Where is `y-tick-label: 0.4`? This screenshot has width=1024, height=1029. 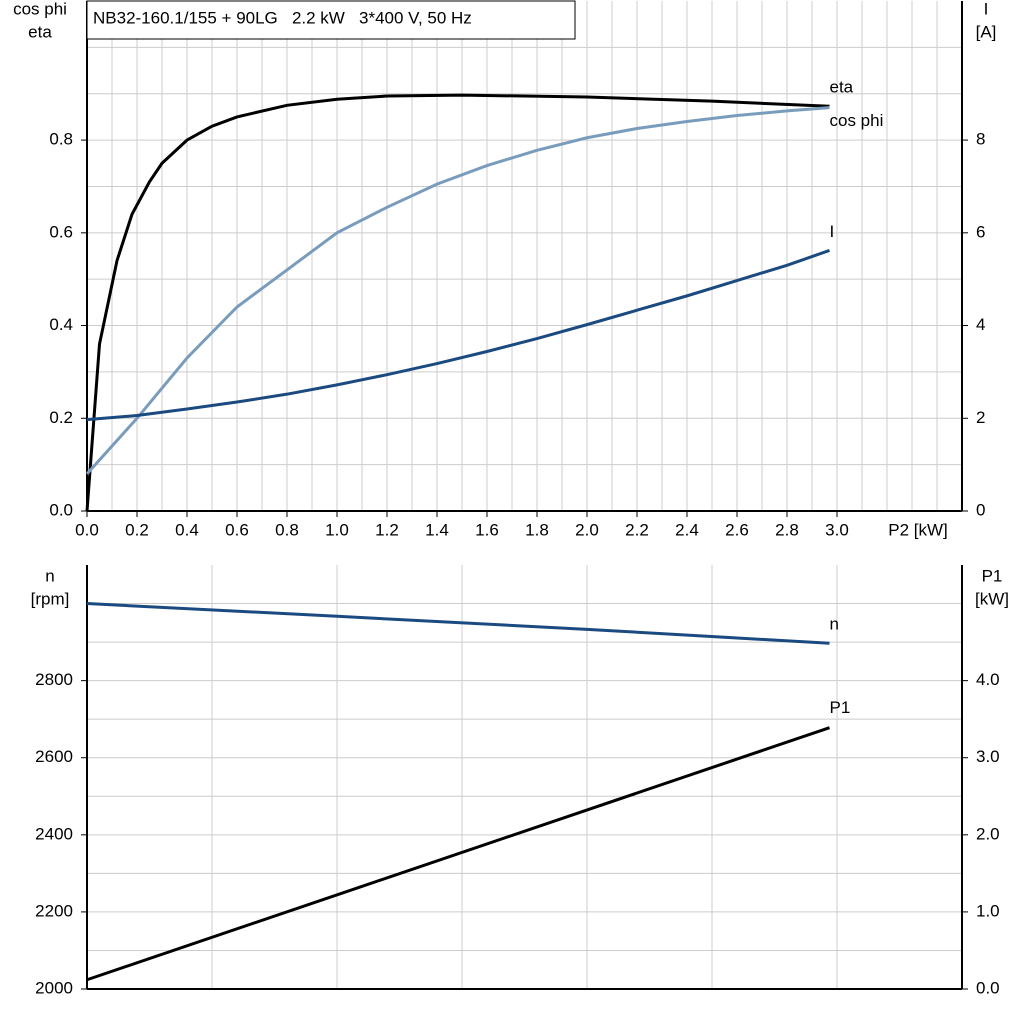
y-tick-label: 0.4 is located at coordinates (61, 324).